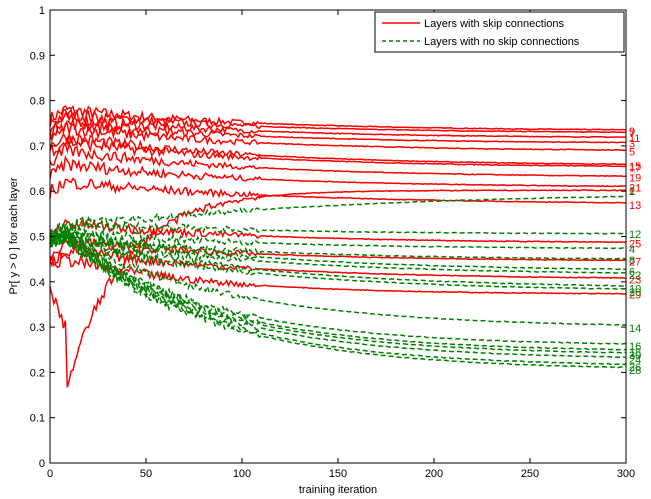 The image size is (651, 499). I want to click on series-end-label: 29, so click(635, 295).